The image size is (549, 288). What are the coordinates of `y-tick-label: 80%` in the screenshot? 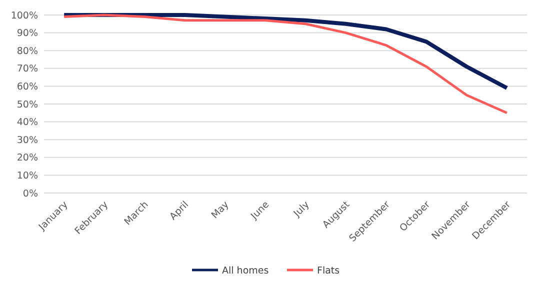 It's located at (27, 51).